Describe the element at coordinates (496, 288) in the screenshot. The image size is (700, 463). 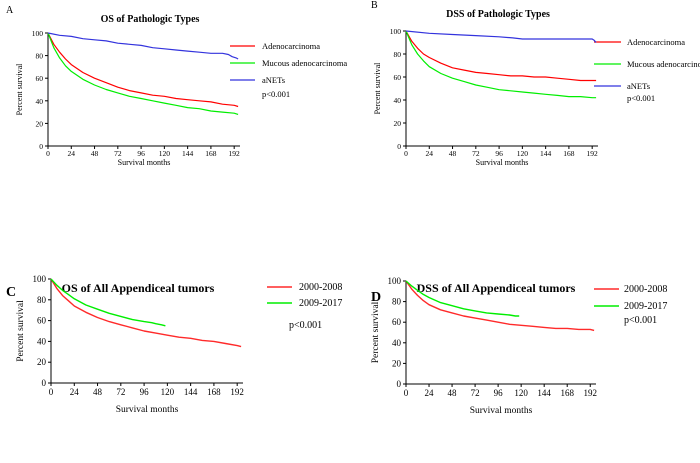
I see `chart-title: DSS of All Appendiceal tumors` at that location.